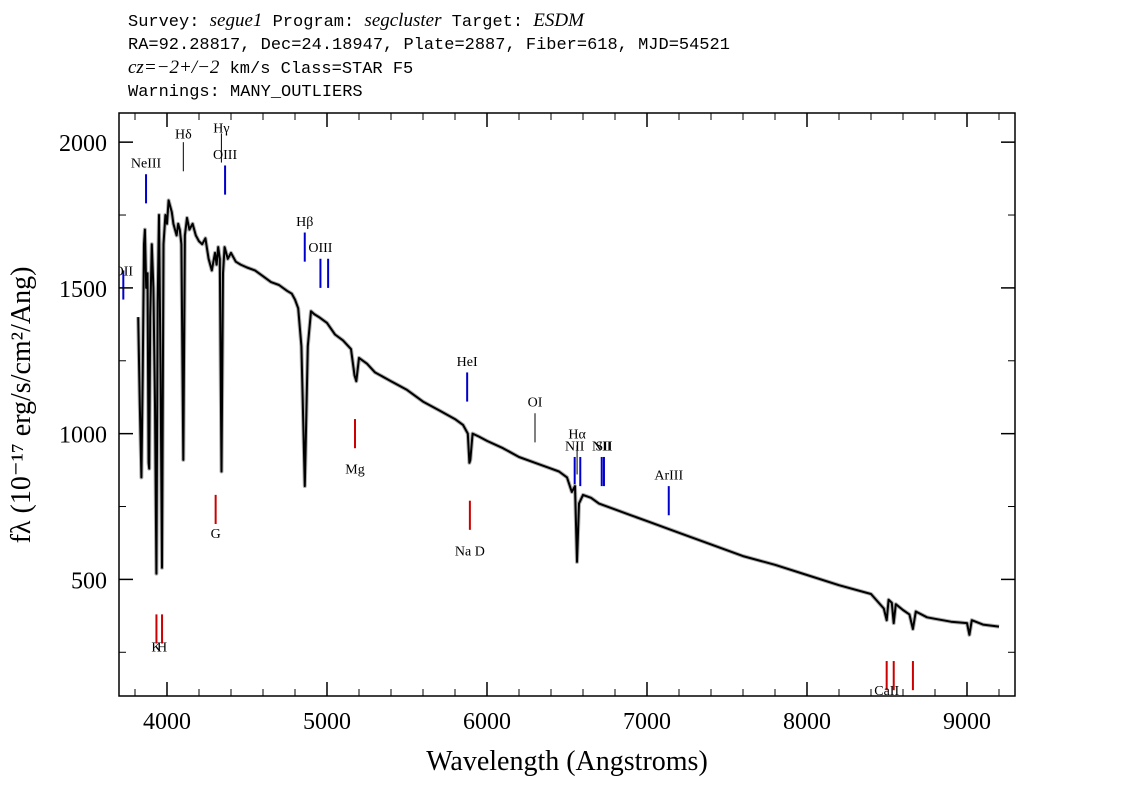 This screenshot has width=1134, height=810. Describe the element at coordinates (245, 92) in the screenshot. I see `header-line-warnings: Warnings: MANY_OUTLIERS` at that location.